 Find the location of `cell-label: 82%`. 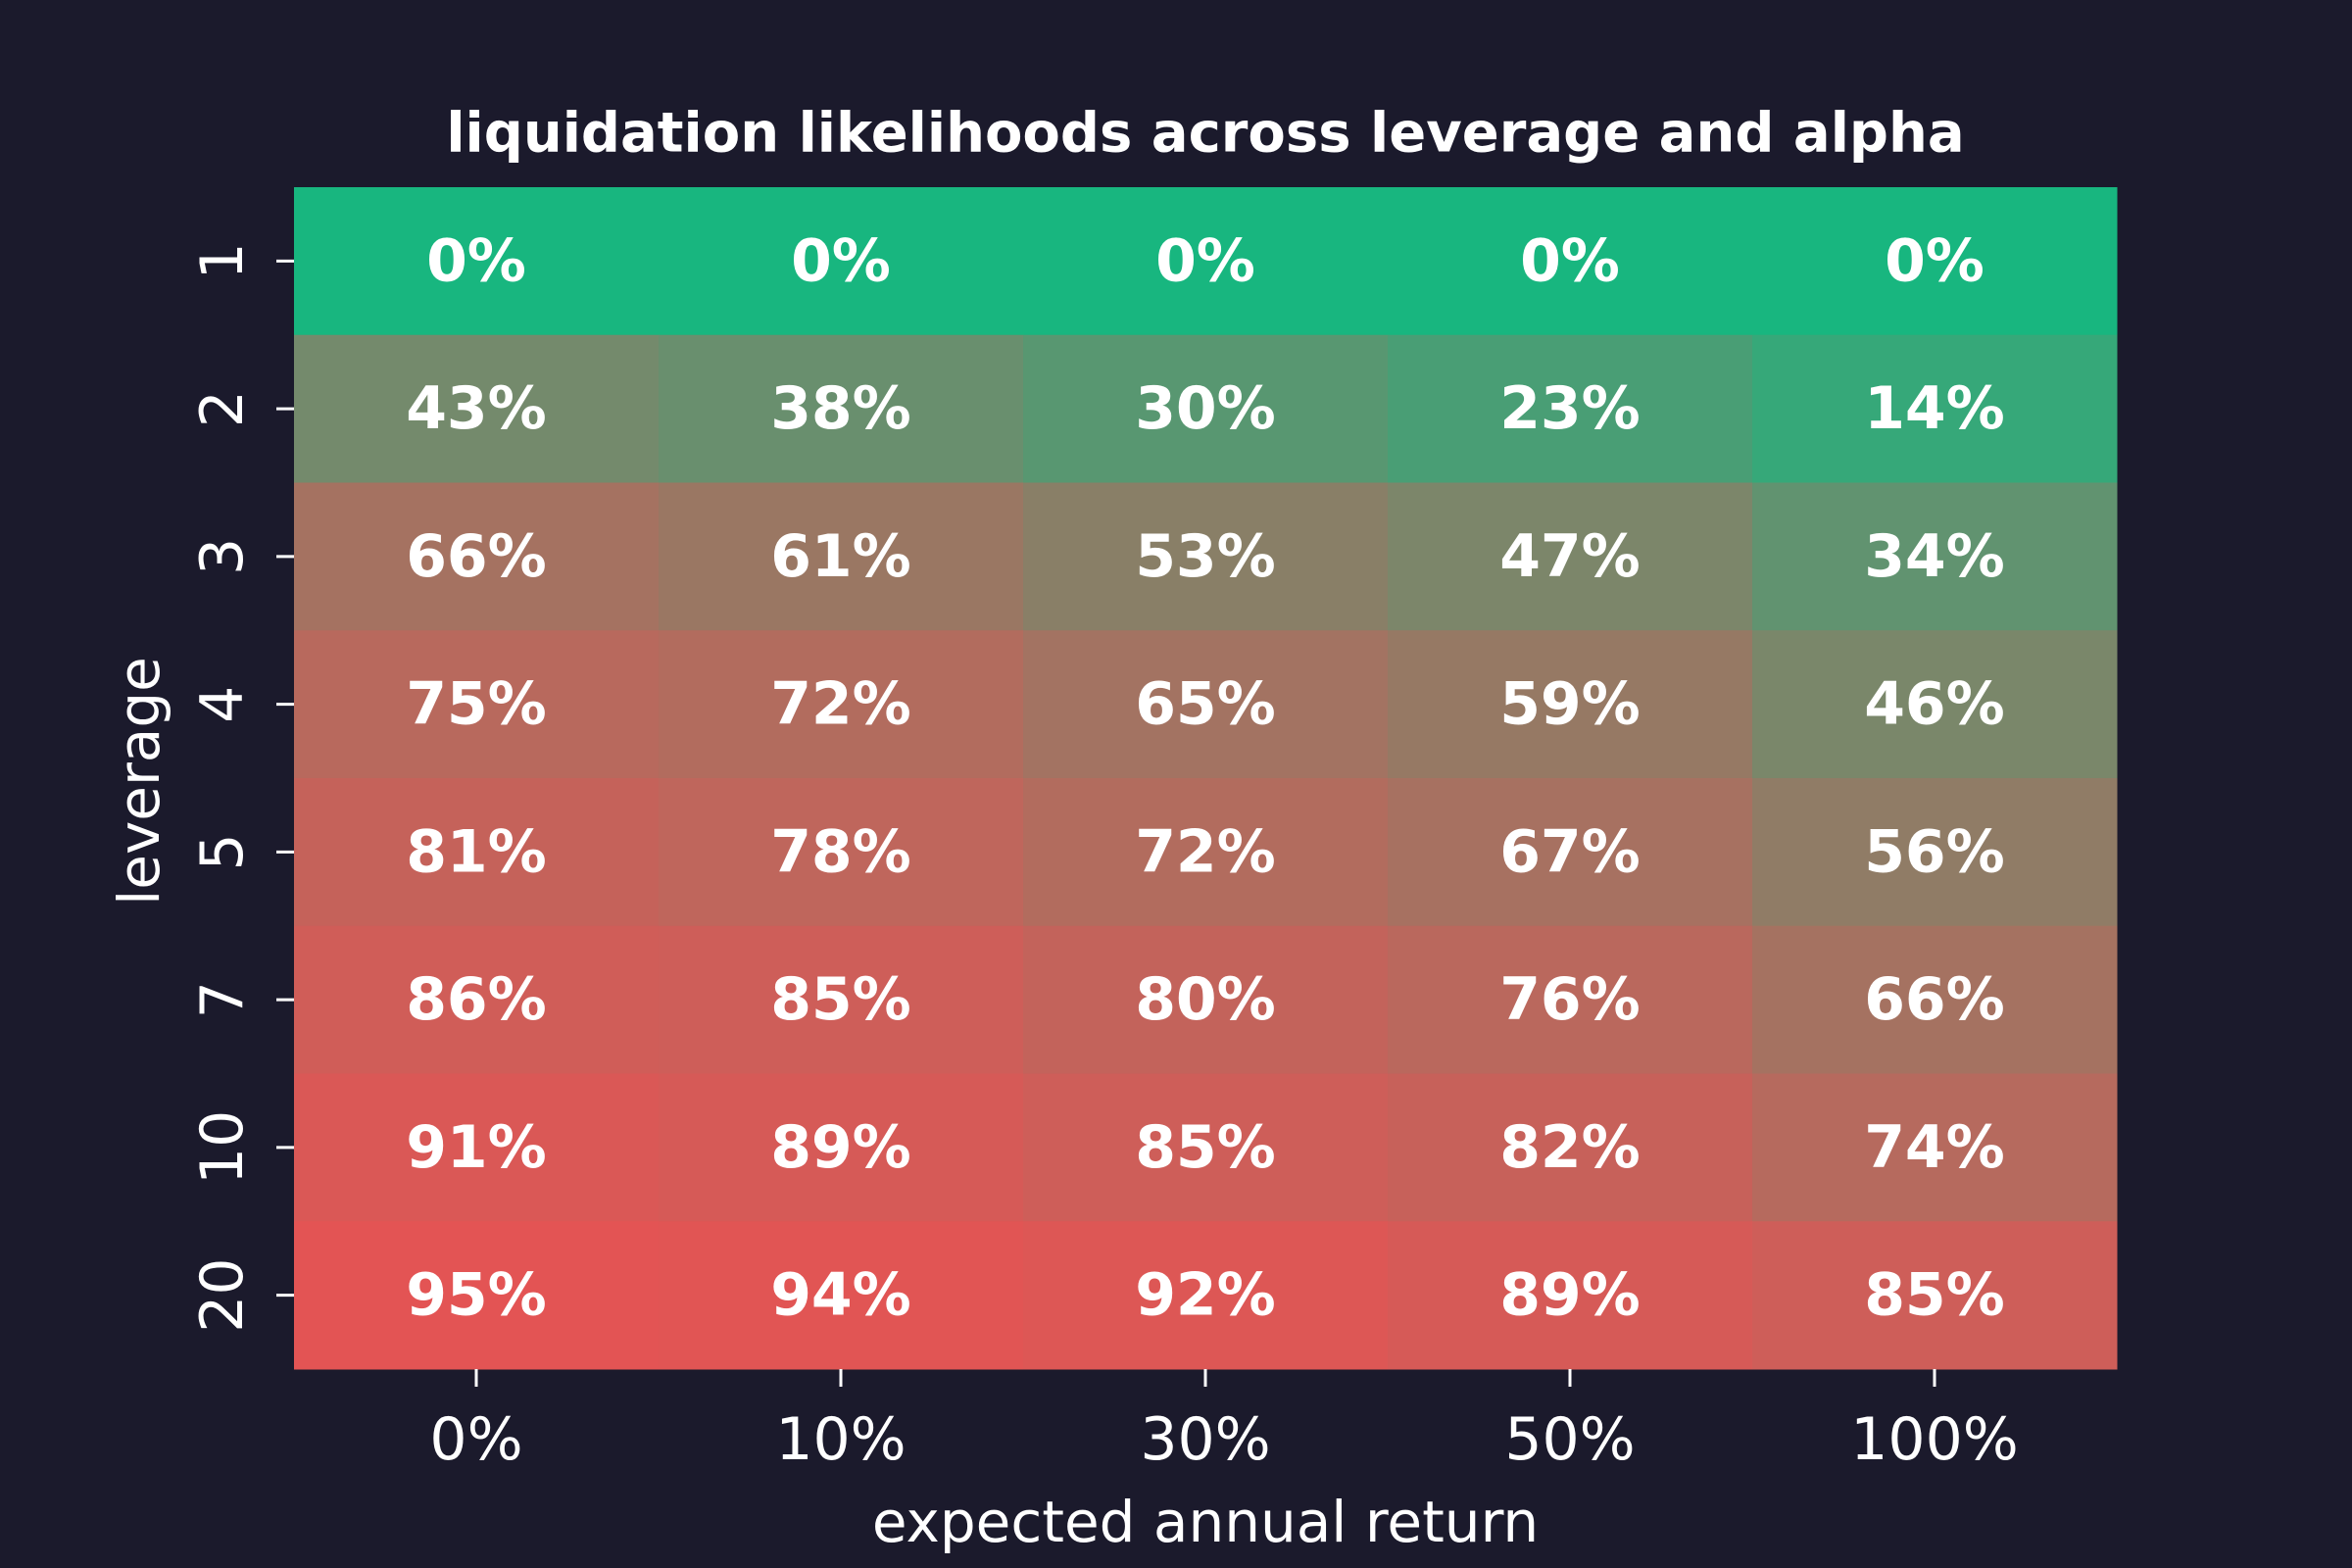

cell-label: 82% is located at coordinates (1570, 1147).